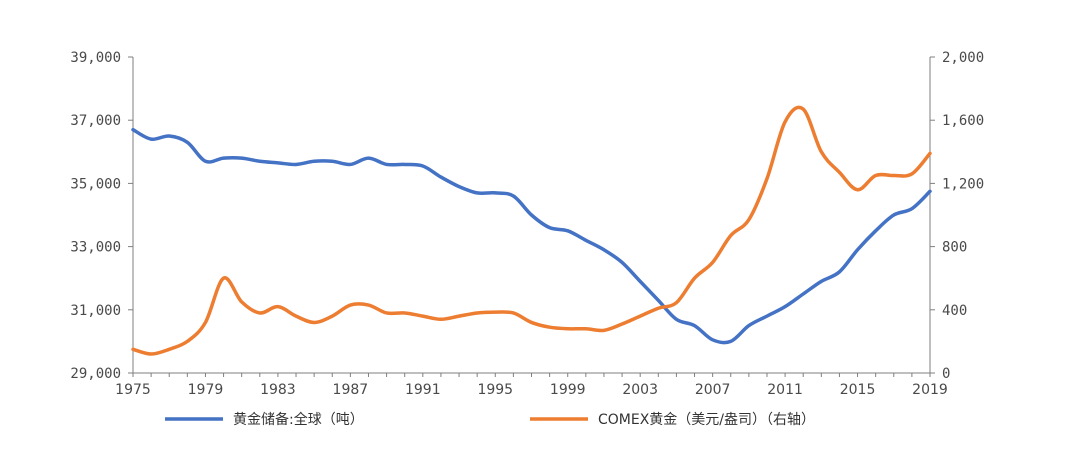 The image size is (1080, 449). Describe the element at coordinates (963, 58) in the screenshot. I see `y-right-tick-label: 2,000` at that location.